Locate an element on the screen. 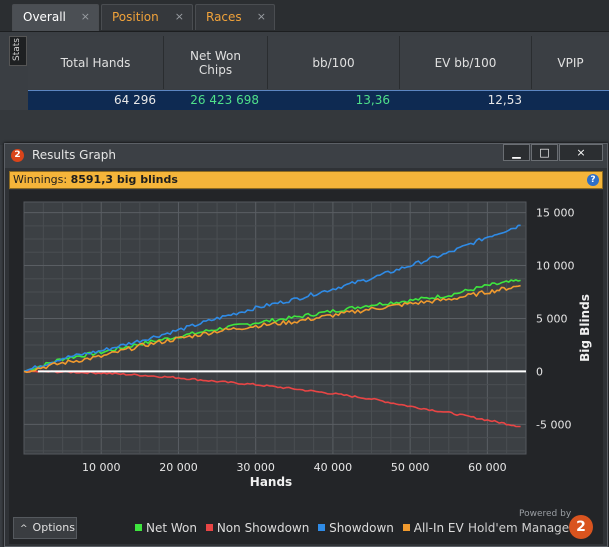 This screenshot has width=609, height=547. legend-swatch-showdown is located at coordinates (322, 527).